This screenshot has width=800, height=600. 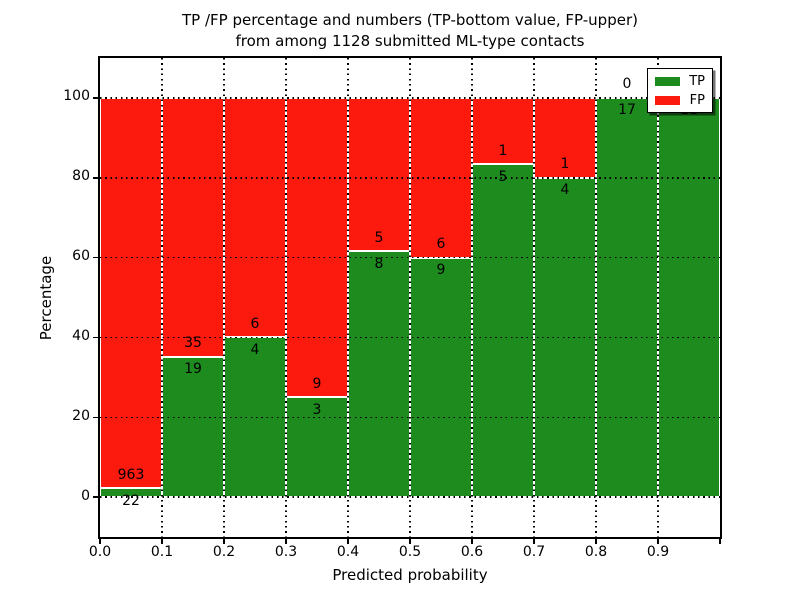 I want to click on fp-count-label: 35, so click(x=193, y=343).